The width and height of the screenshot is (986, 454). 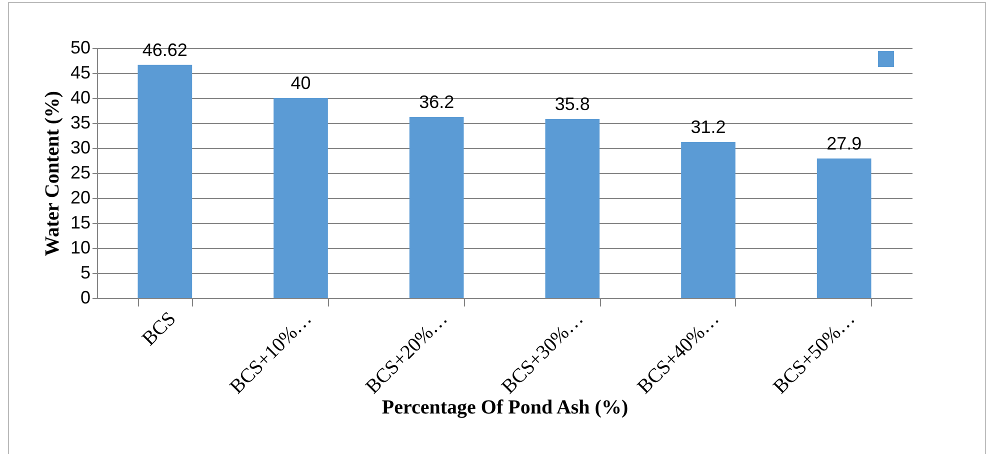 What do you see at coordinates (85, 272) in the screenshot?
I see `y-tick-label: 5` at bounding box center [85, 272].